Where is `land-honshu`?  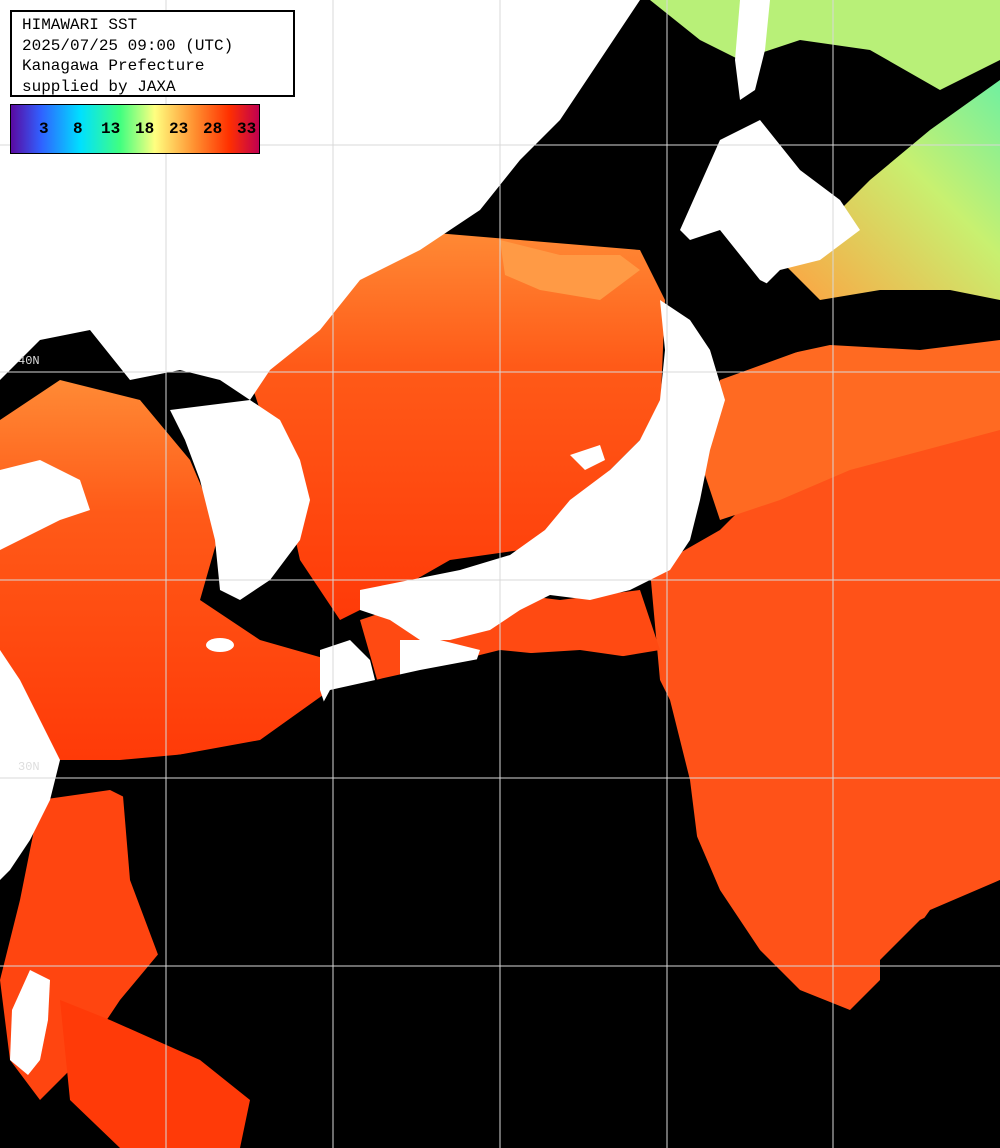 land-honshu is located at coordinates (542, 470).